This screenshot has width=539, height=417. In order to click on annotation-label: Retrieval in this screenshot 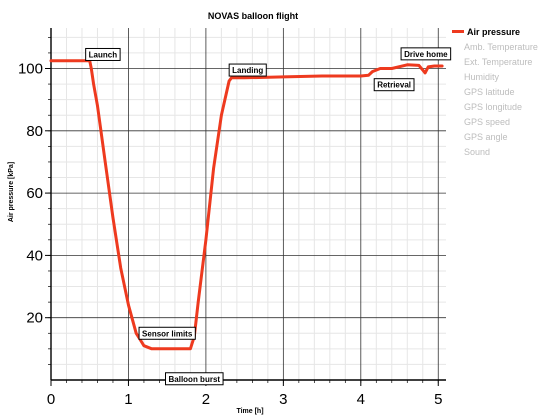, I will do `click(394, 85)`.